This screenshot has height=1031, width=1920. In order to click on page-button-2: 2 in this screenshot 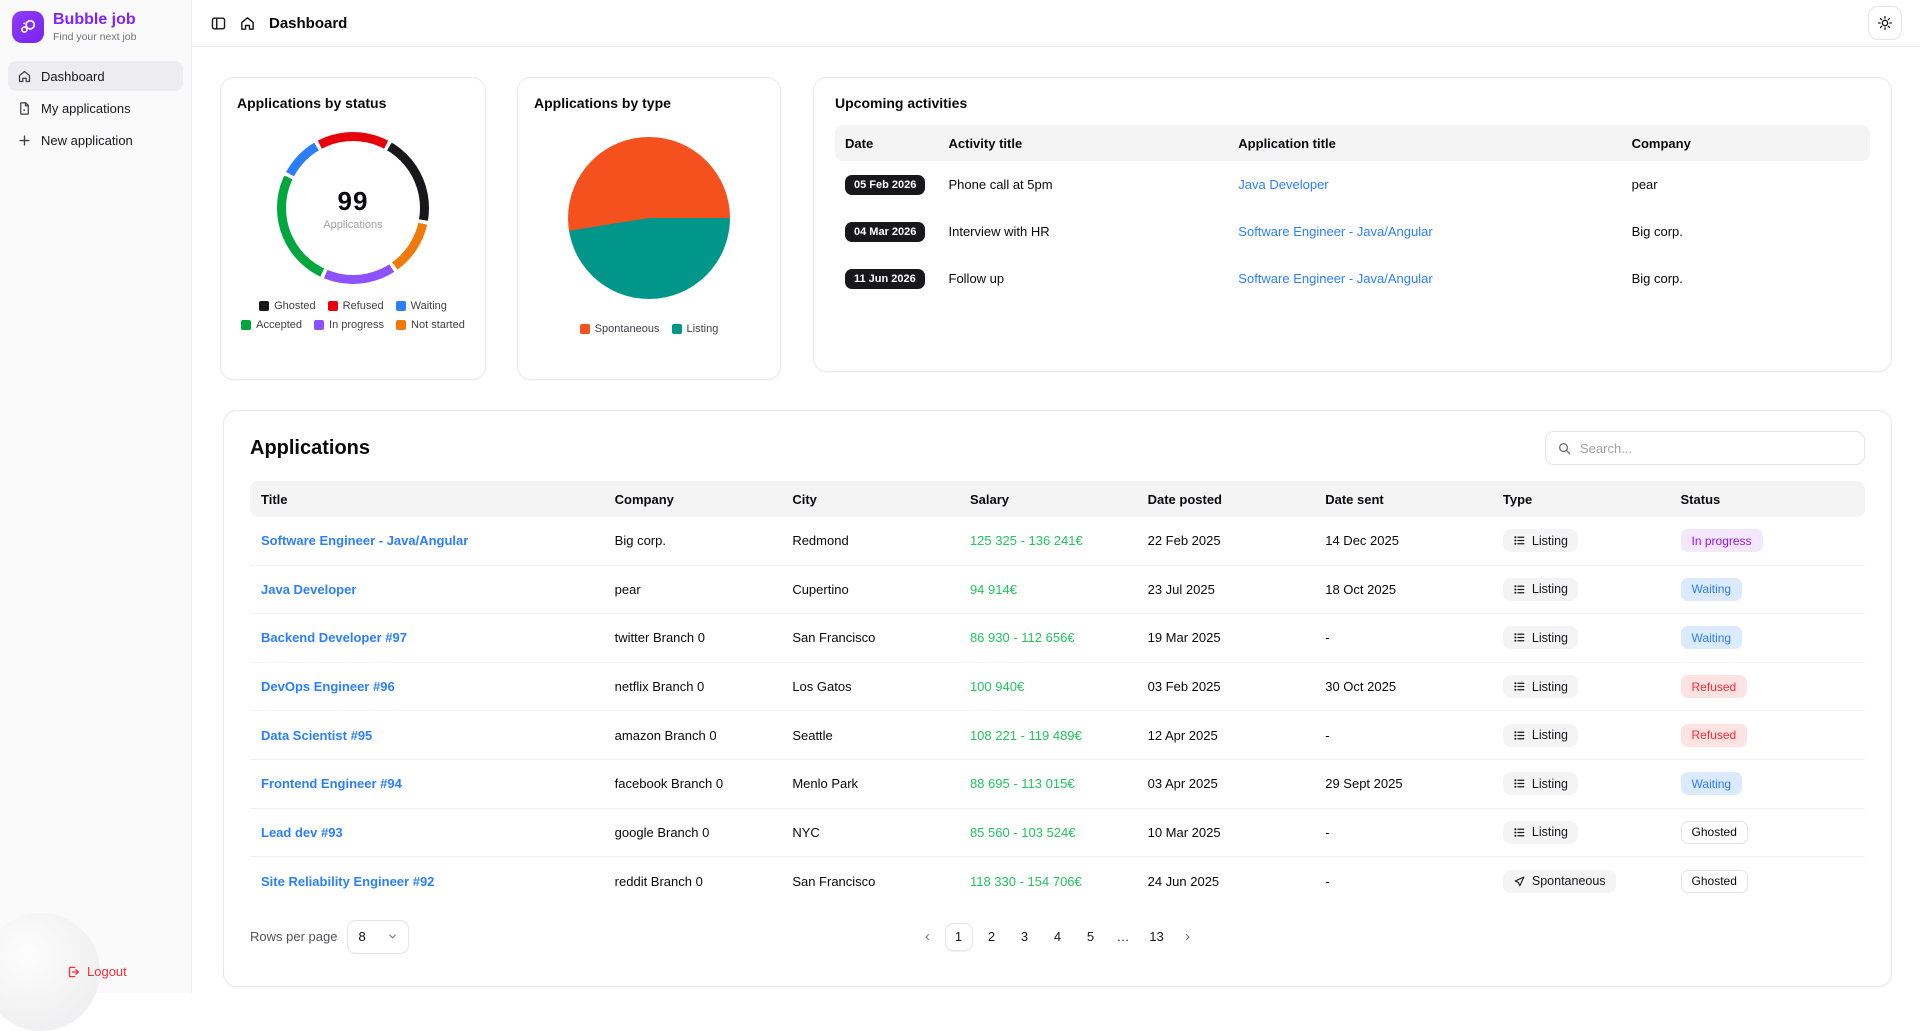, I will do `click(992, 937)`.